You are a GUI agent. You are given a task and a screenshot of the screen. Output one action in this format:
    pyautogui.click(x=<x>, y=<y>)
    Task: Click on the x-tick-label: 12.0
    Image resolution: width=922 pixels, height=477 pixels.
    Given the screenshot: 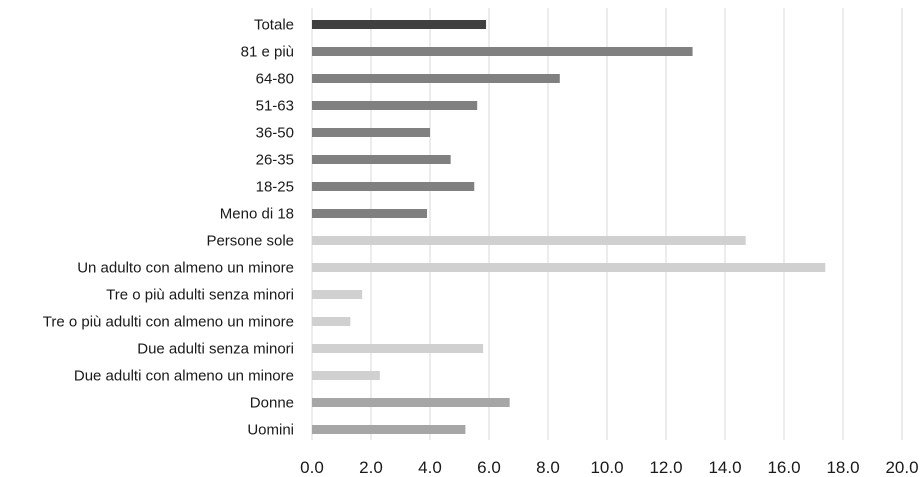 What is the action you would take?
    pyautogui.click(x=665, y=467)
    